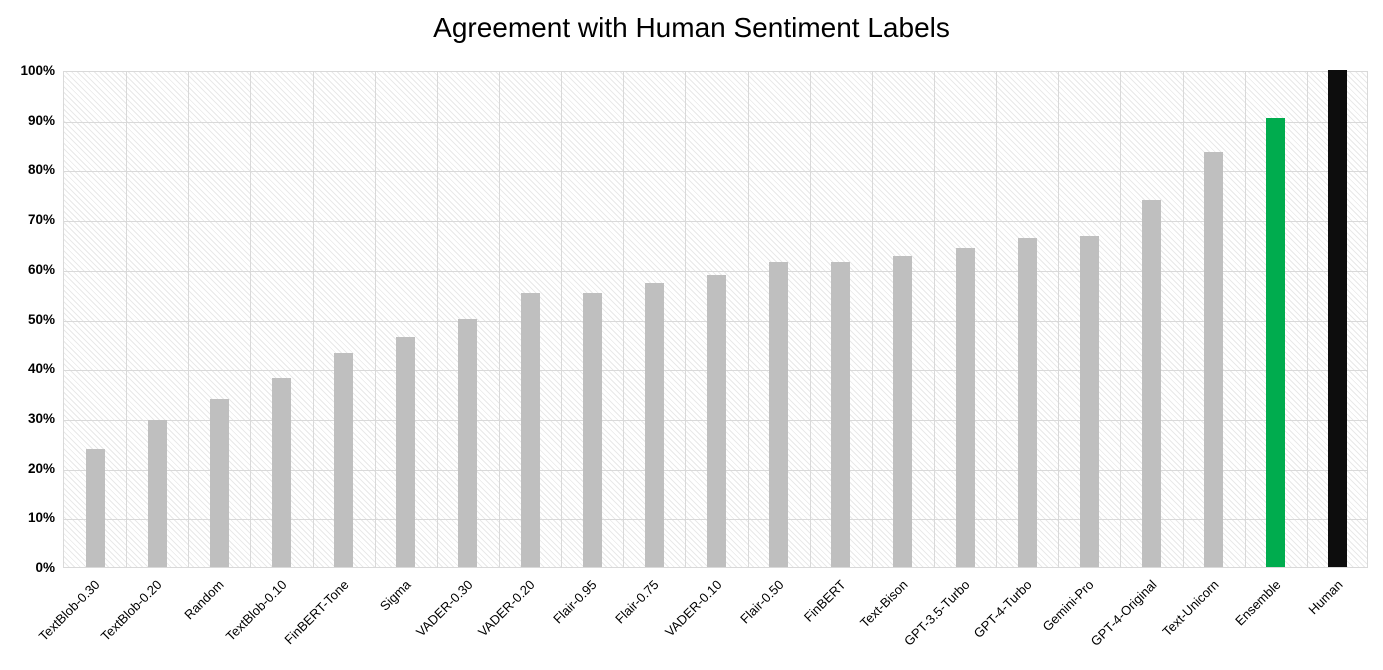 Image resolution: width=1383 pixels, height=670 pixels. Describe the element at coordinates (1214, 359) in the screenshot. I see `bar-text-unicorn` at that location.